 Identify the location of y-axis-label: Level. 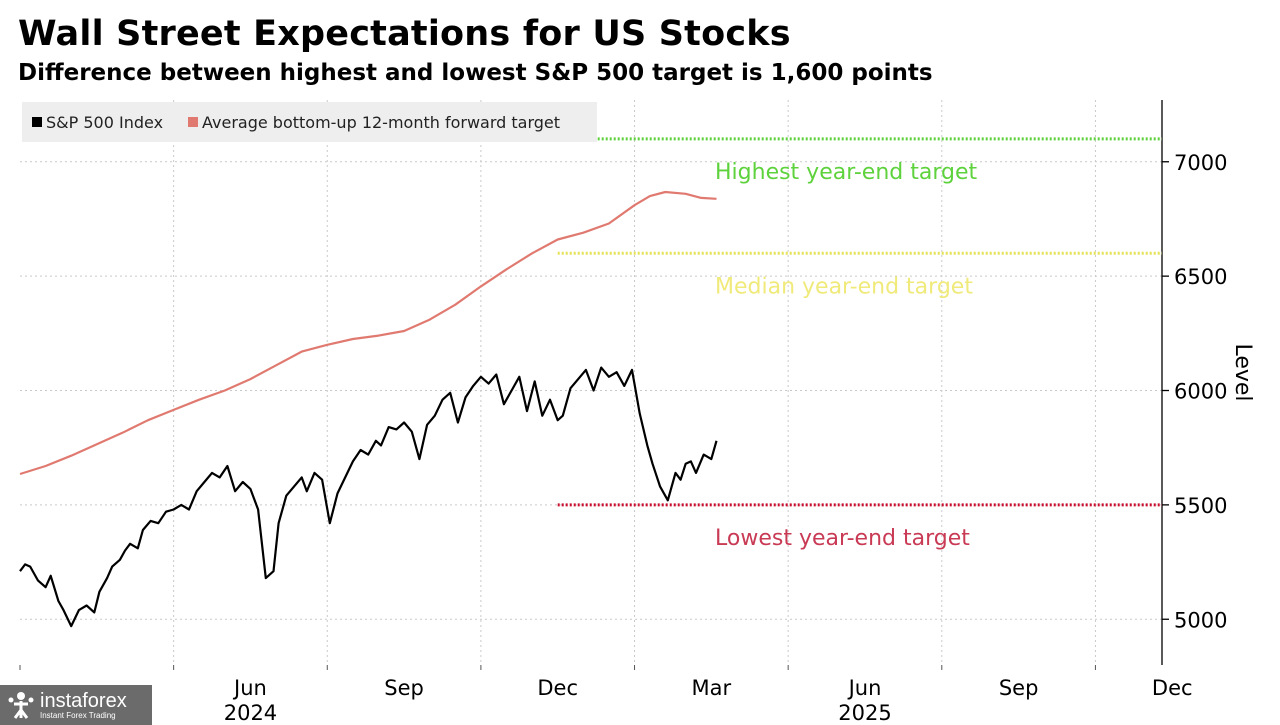
(1242, 372).